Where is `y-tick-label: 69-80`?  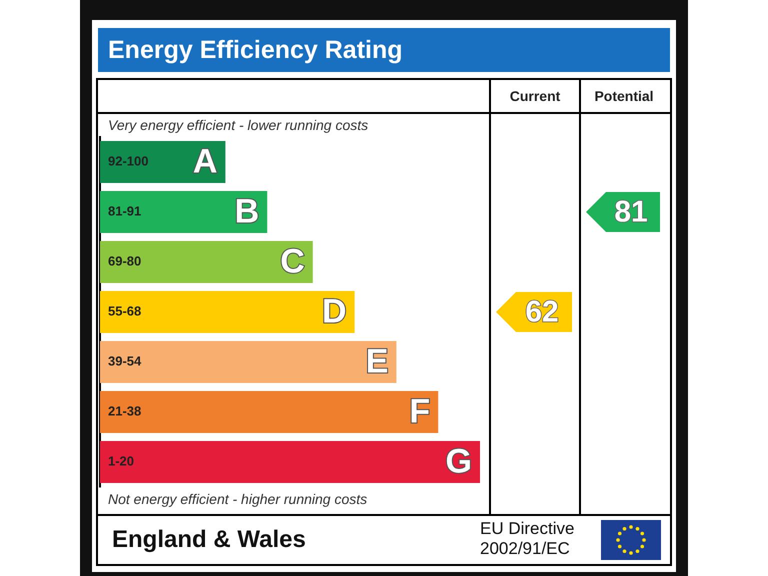 y-tick-label: 69-80 is located at coordinates (125, 261).